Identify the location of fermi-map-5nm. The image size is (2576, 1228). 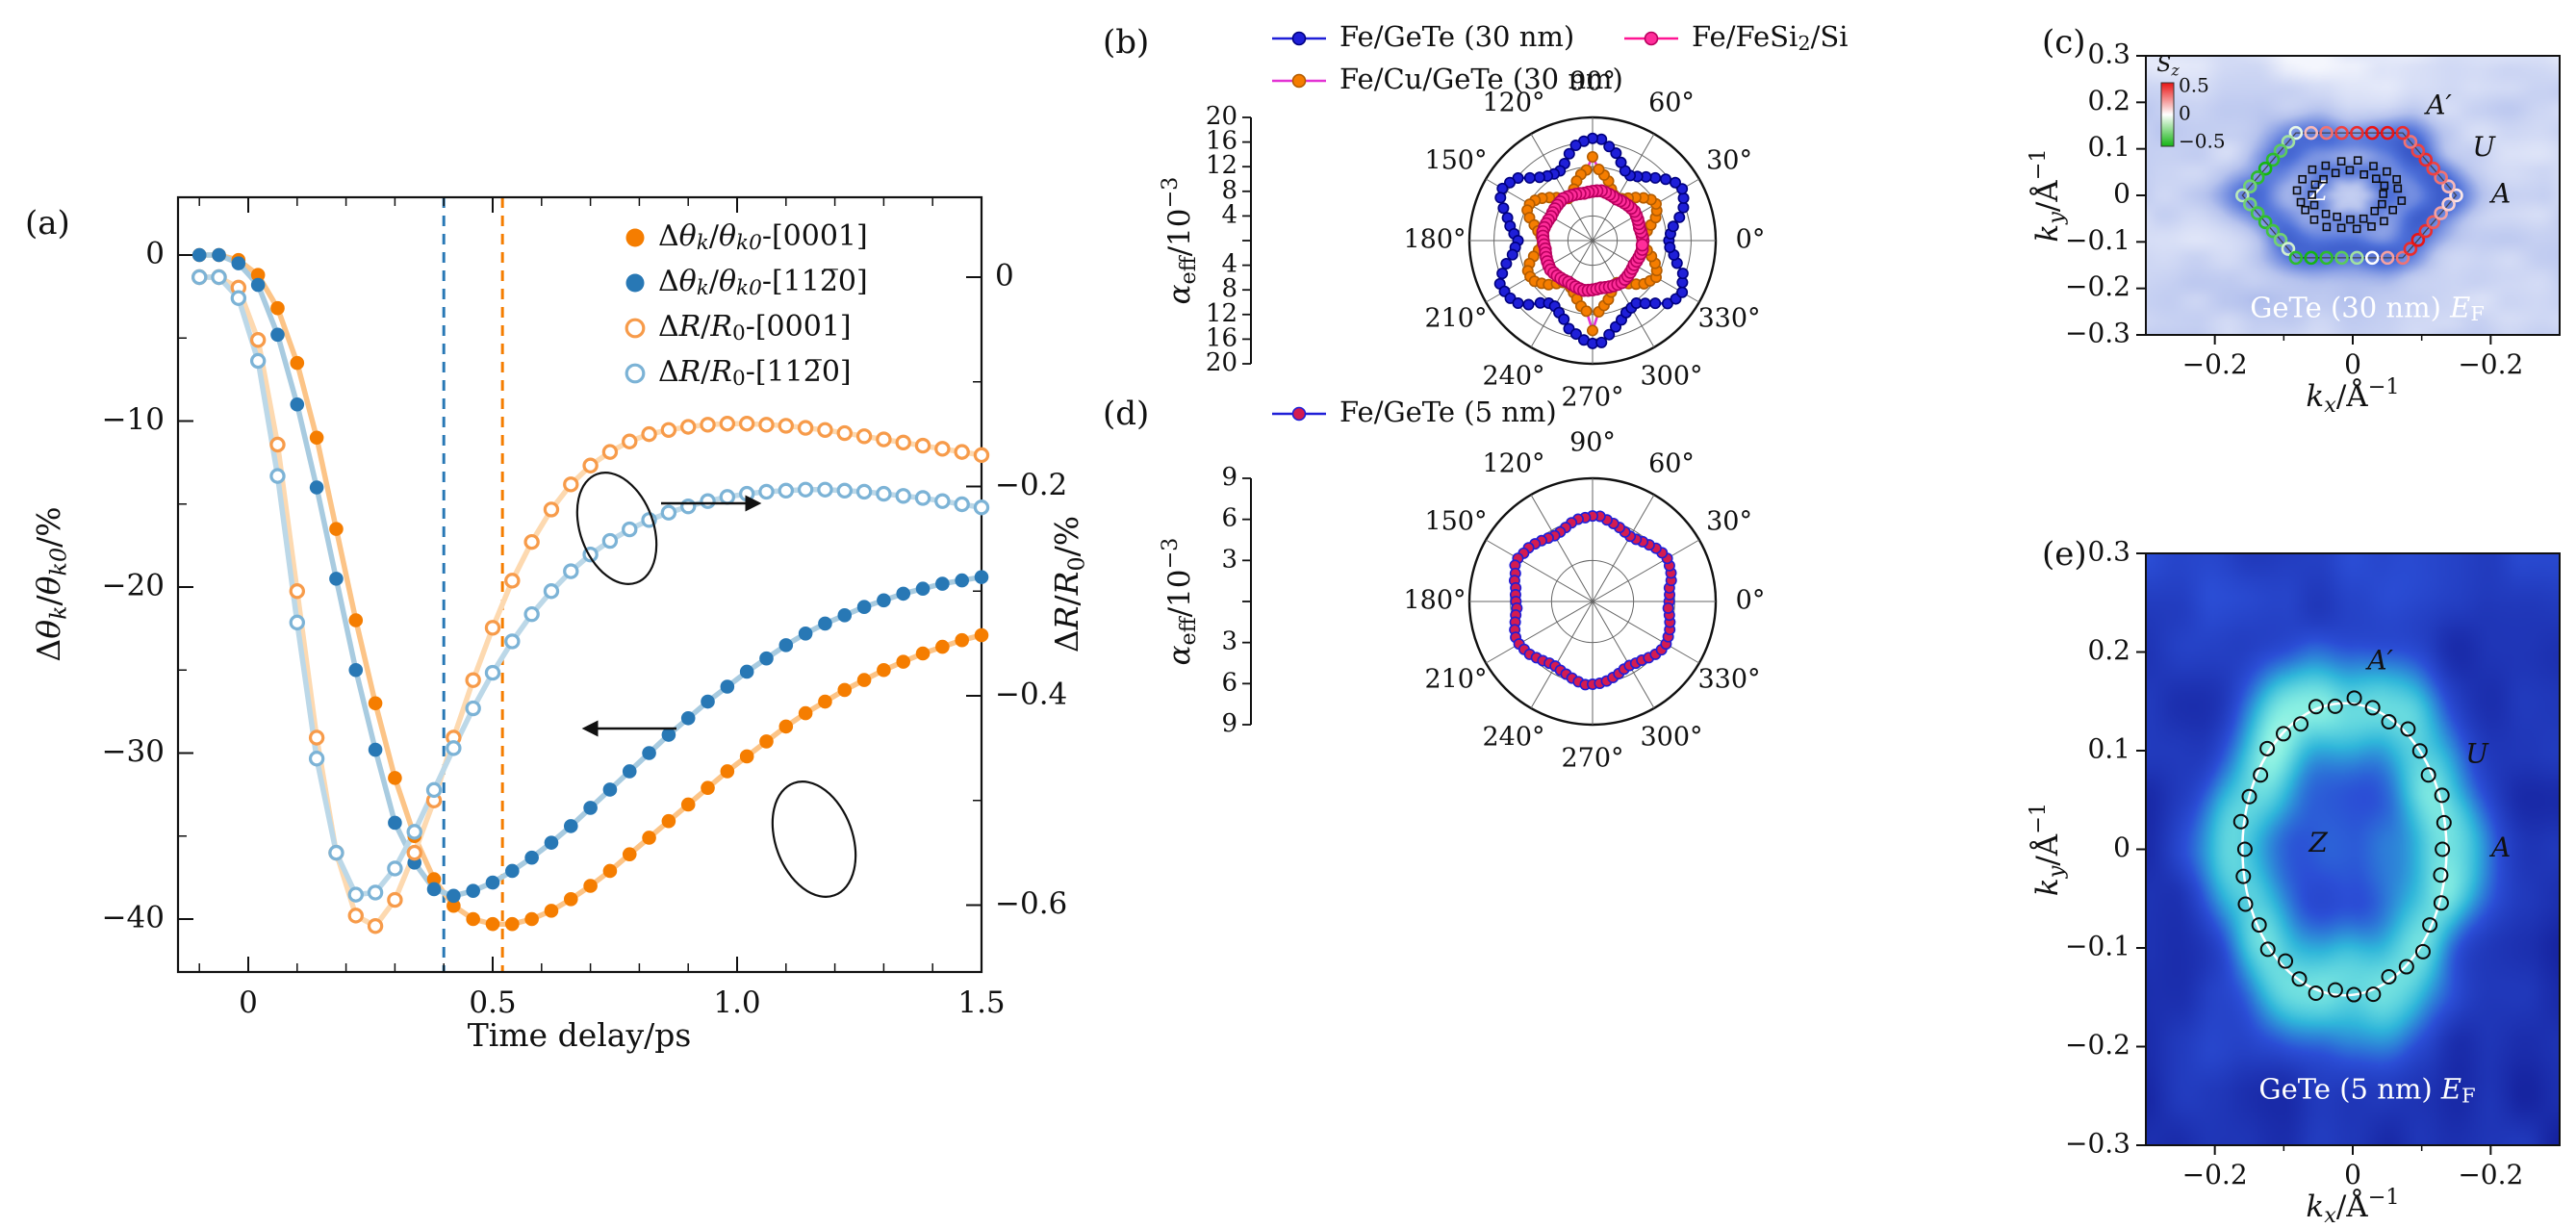
(2353, 849).